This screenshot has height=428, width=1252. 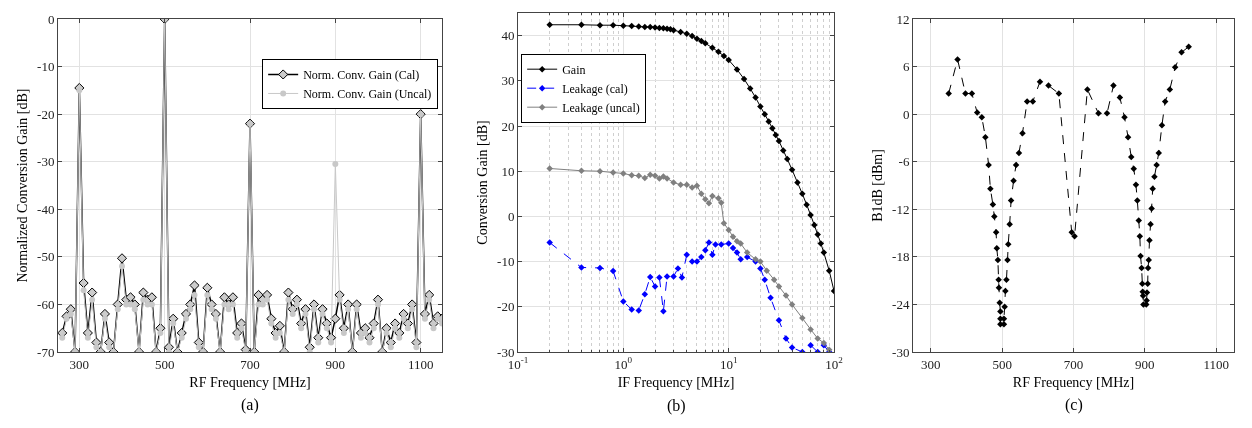 What do you see at coordinates (906, 67) in the screenshot?
I see `y-tick-label: 6` at bounding box center [906, 67].